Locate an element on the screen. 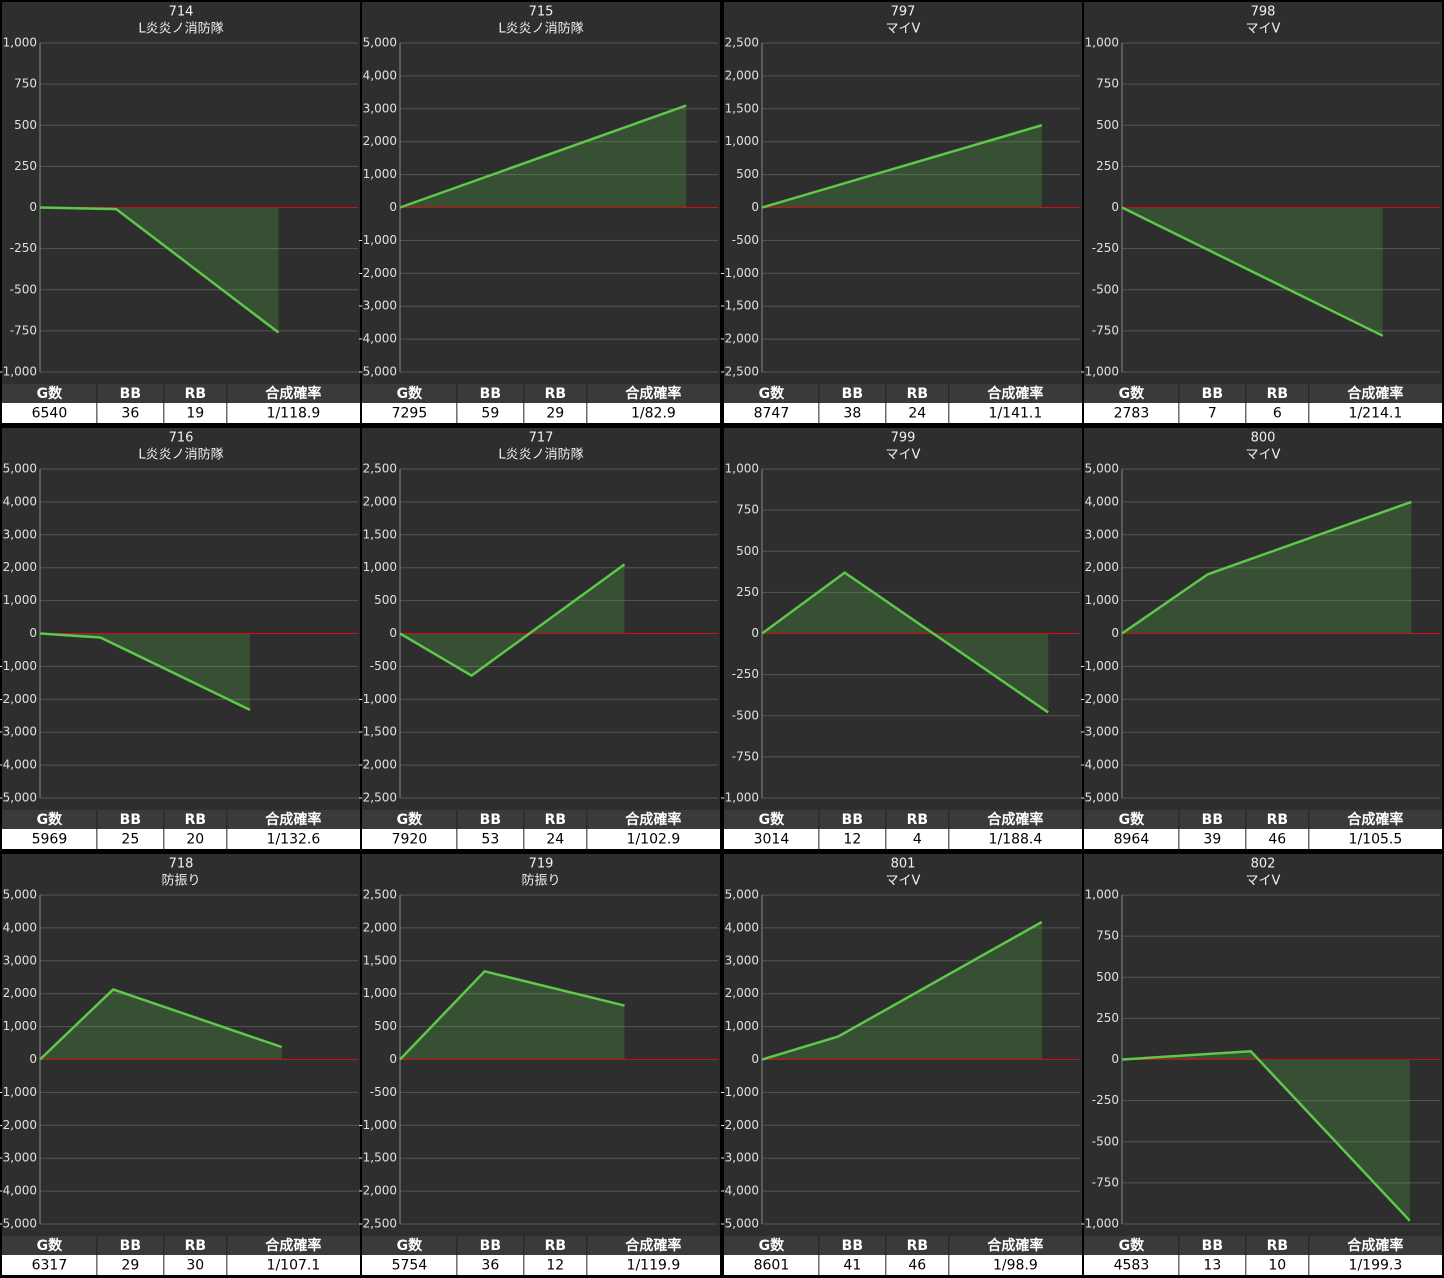 Image resolution: width=1444 pixels, height=1278 pixels. table-cell: 39 is located at coordinates (1212, 840).